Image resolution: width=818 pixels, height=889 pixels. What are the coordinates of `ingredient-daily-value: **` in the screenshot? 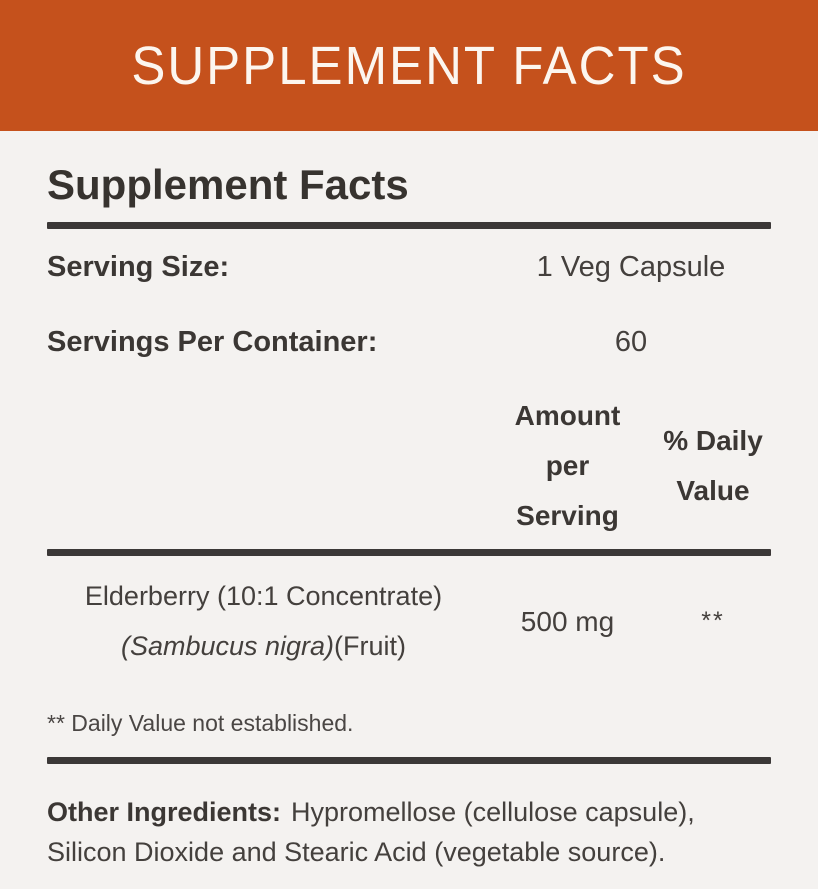 It's located at (713, 621).